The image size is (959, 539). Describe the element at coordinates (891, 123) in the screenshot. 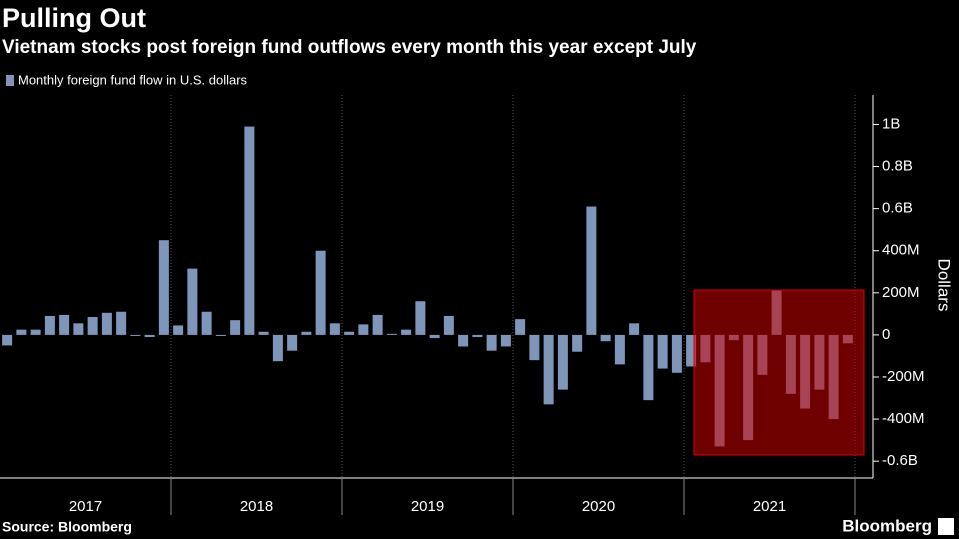

I see `y-tick-label: 1B` at that location.